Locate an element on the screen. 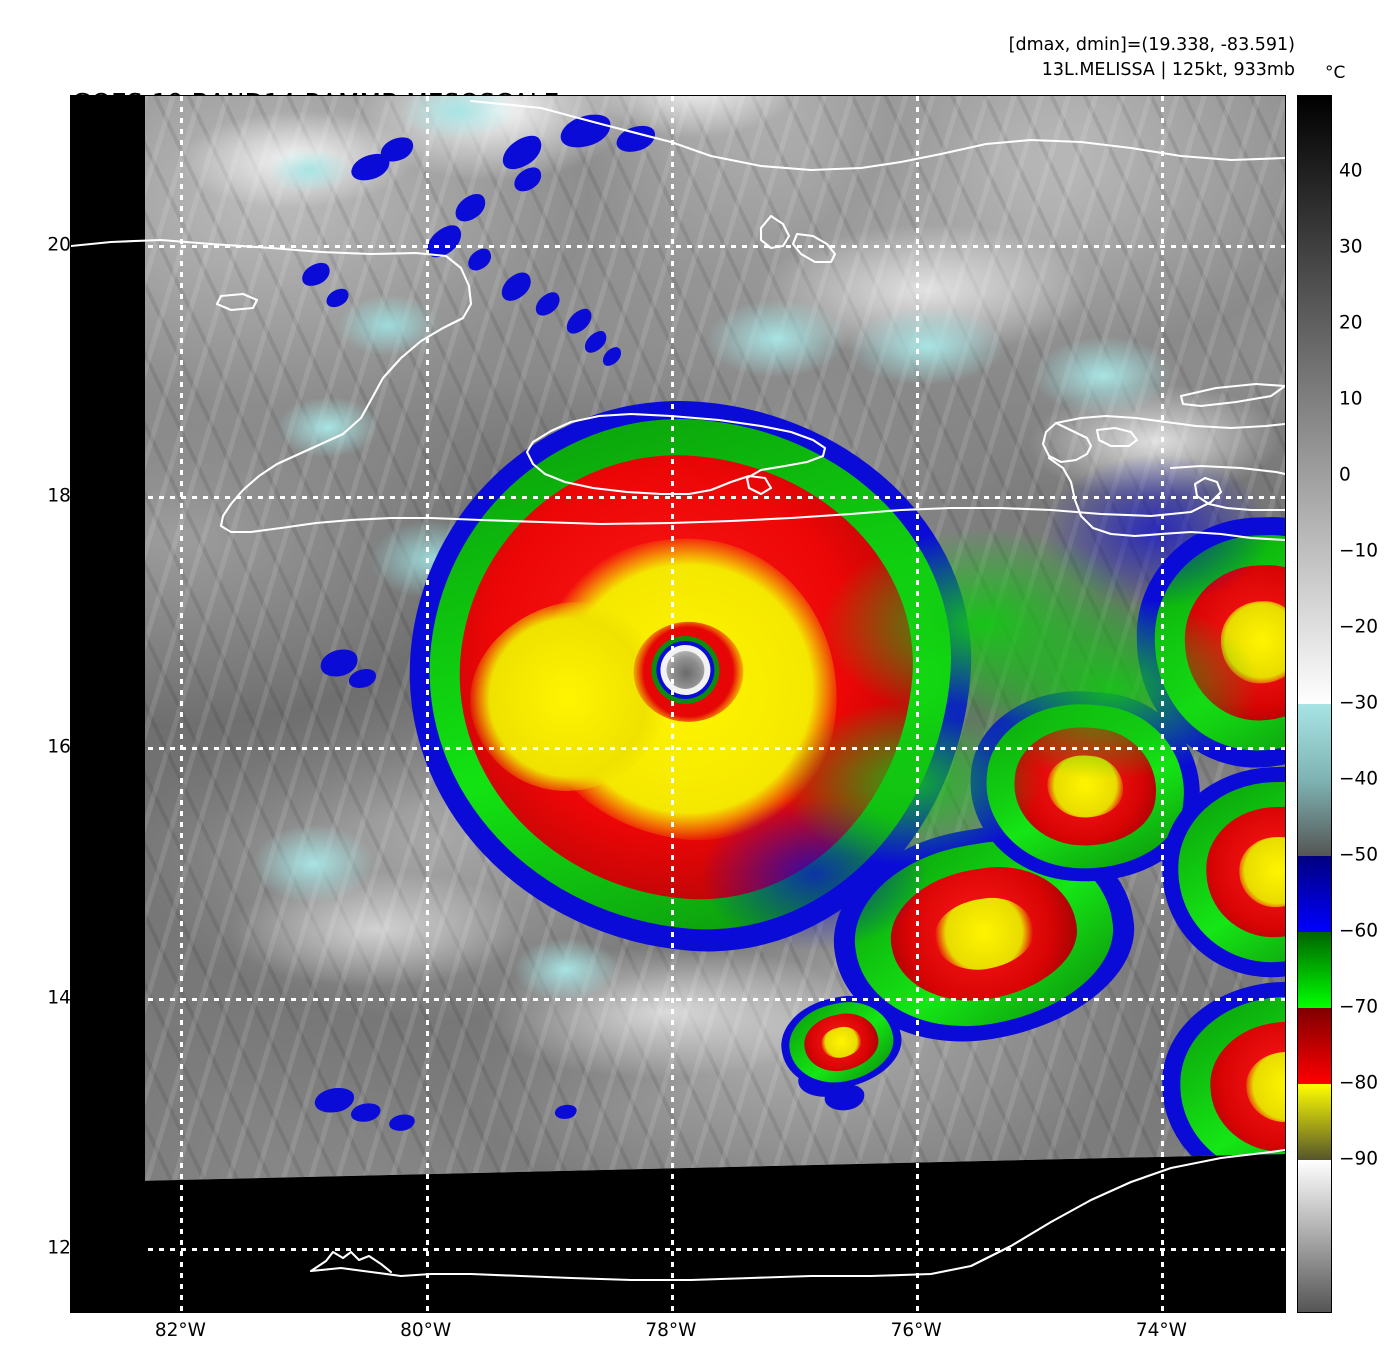 This screenshot has width=1390, height=1359. data-extrema-label: [dmax, dmin]=(19.338, -83.591) is located at coordinates (1151, 45).